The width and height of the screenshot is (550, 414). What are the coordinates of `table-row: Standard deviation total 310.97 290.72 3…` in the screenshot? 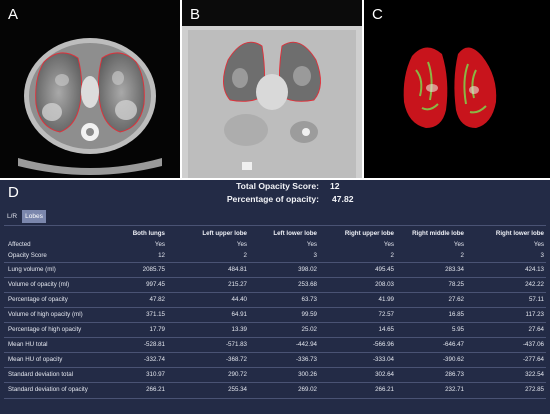 It's located at (275, 374).